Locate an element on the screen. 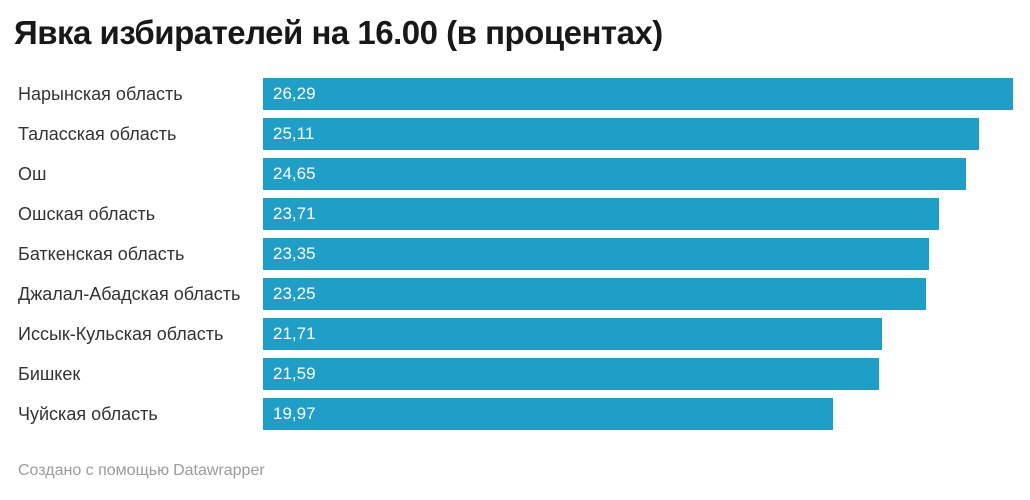 This screenshot has height=500, width=1030. category-label: Чуйская область is located at coordinates (88, 413).